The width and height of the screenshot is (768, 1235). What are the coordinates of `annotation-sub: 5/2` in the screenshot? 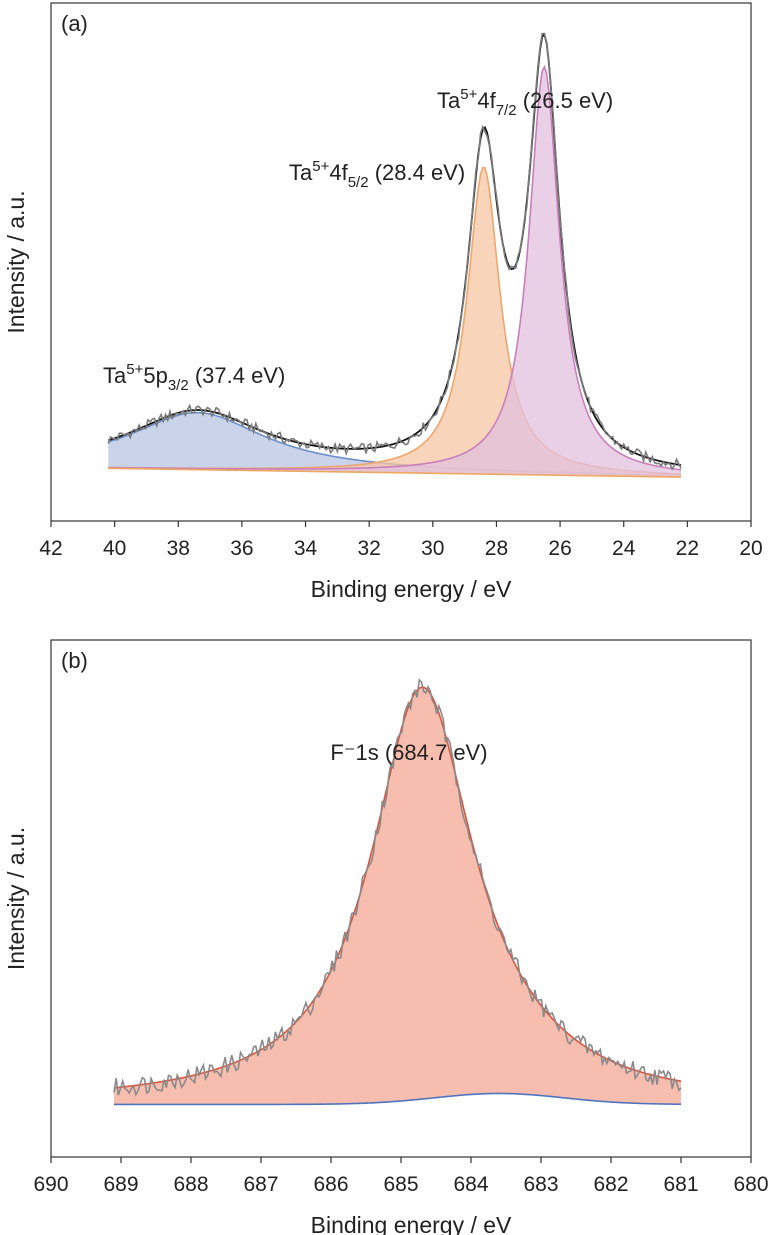 It's located at (358, 182).